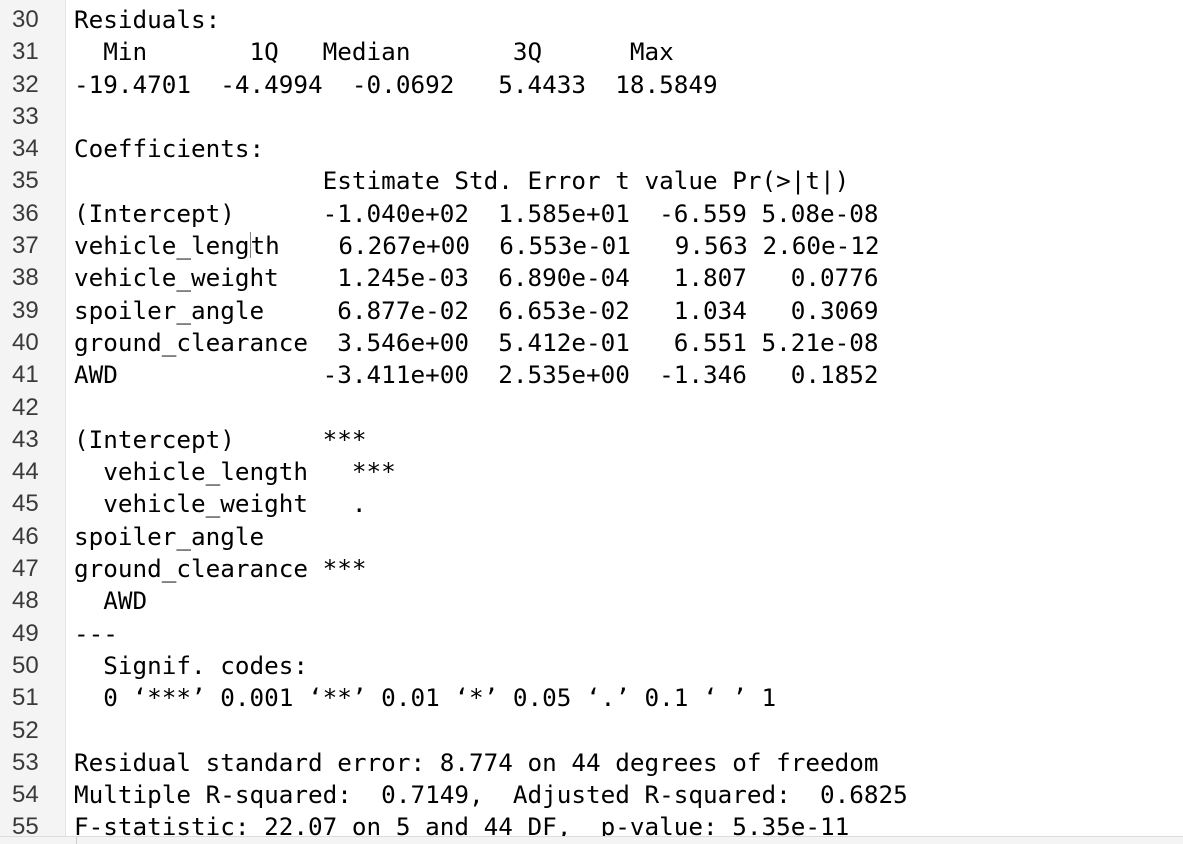 Image resolution: width=1183 pixels, height=844 pixels. What do you see at coordinates (25, 342) in the screenshot?
I see `line-number: 40` at bounding box center [25, 342].